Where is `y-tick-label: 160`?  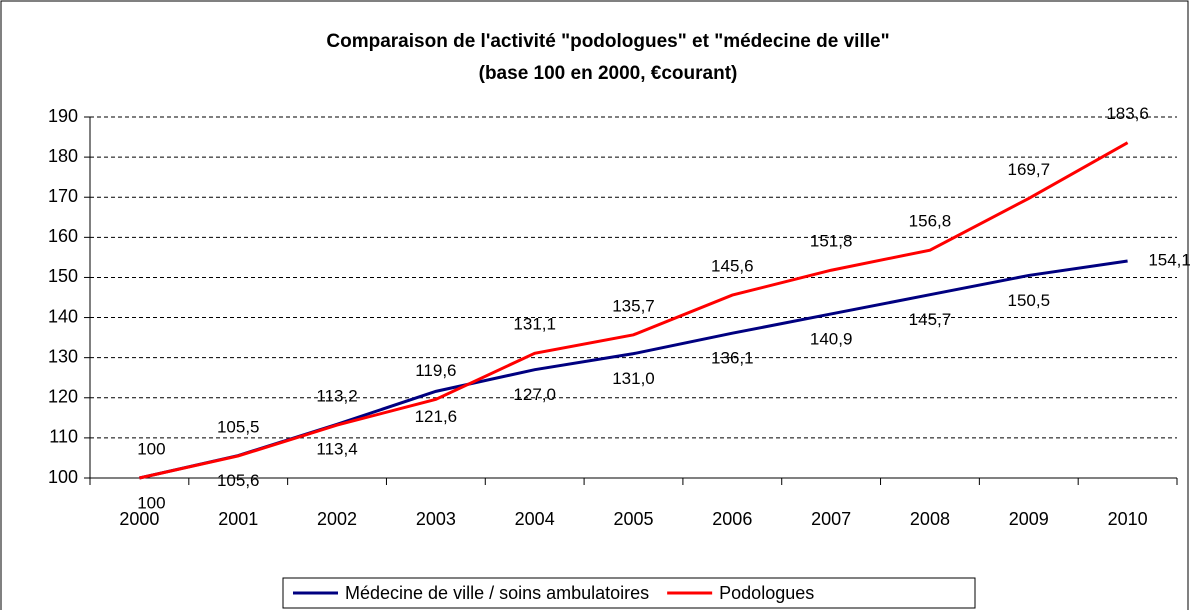 y-tick-label: 160 is located at coordinates (63, 236).